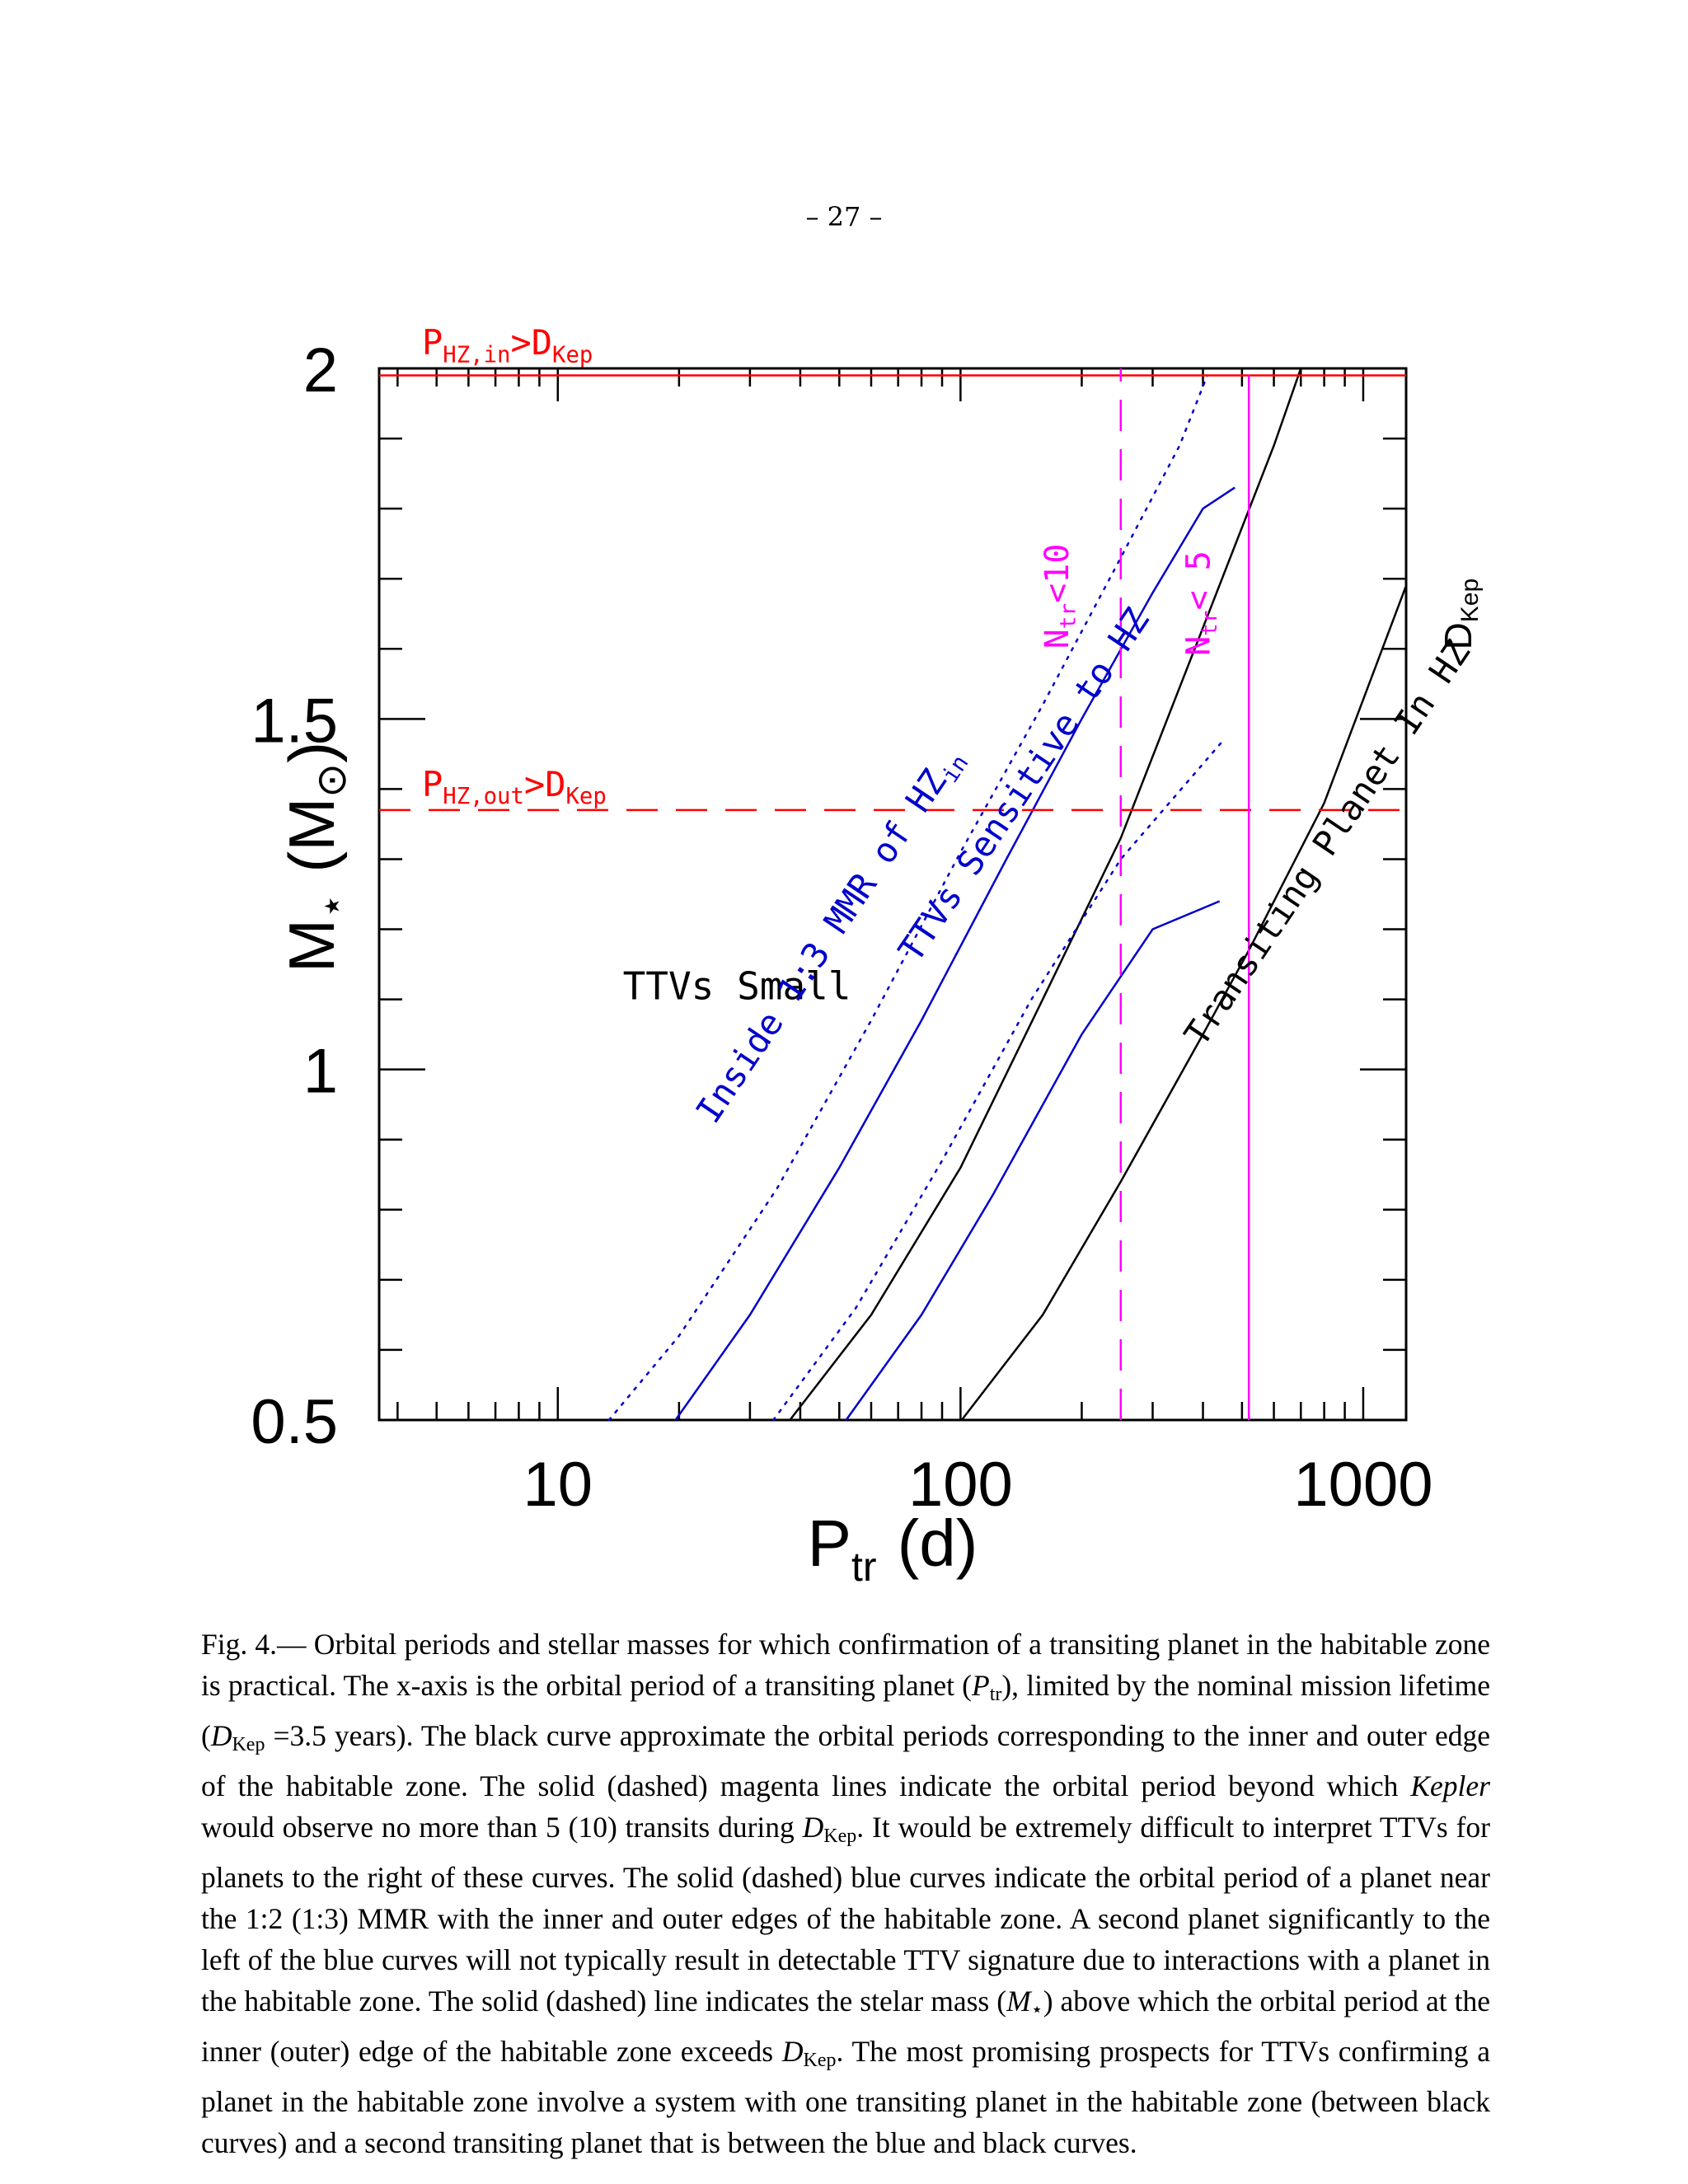  Describe the element at coordinates (1198, 580) in the screenshot. I see `annotation-tail: < 5` at that location.